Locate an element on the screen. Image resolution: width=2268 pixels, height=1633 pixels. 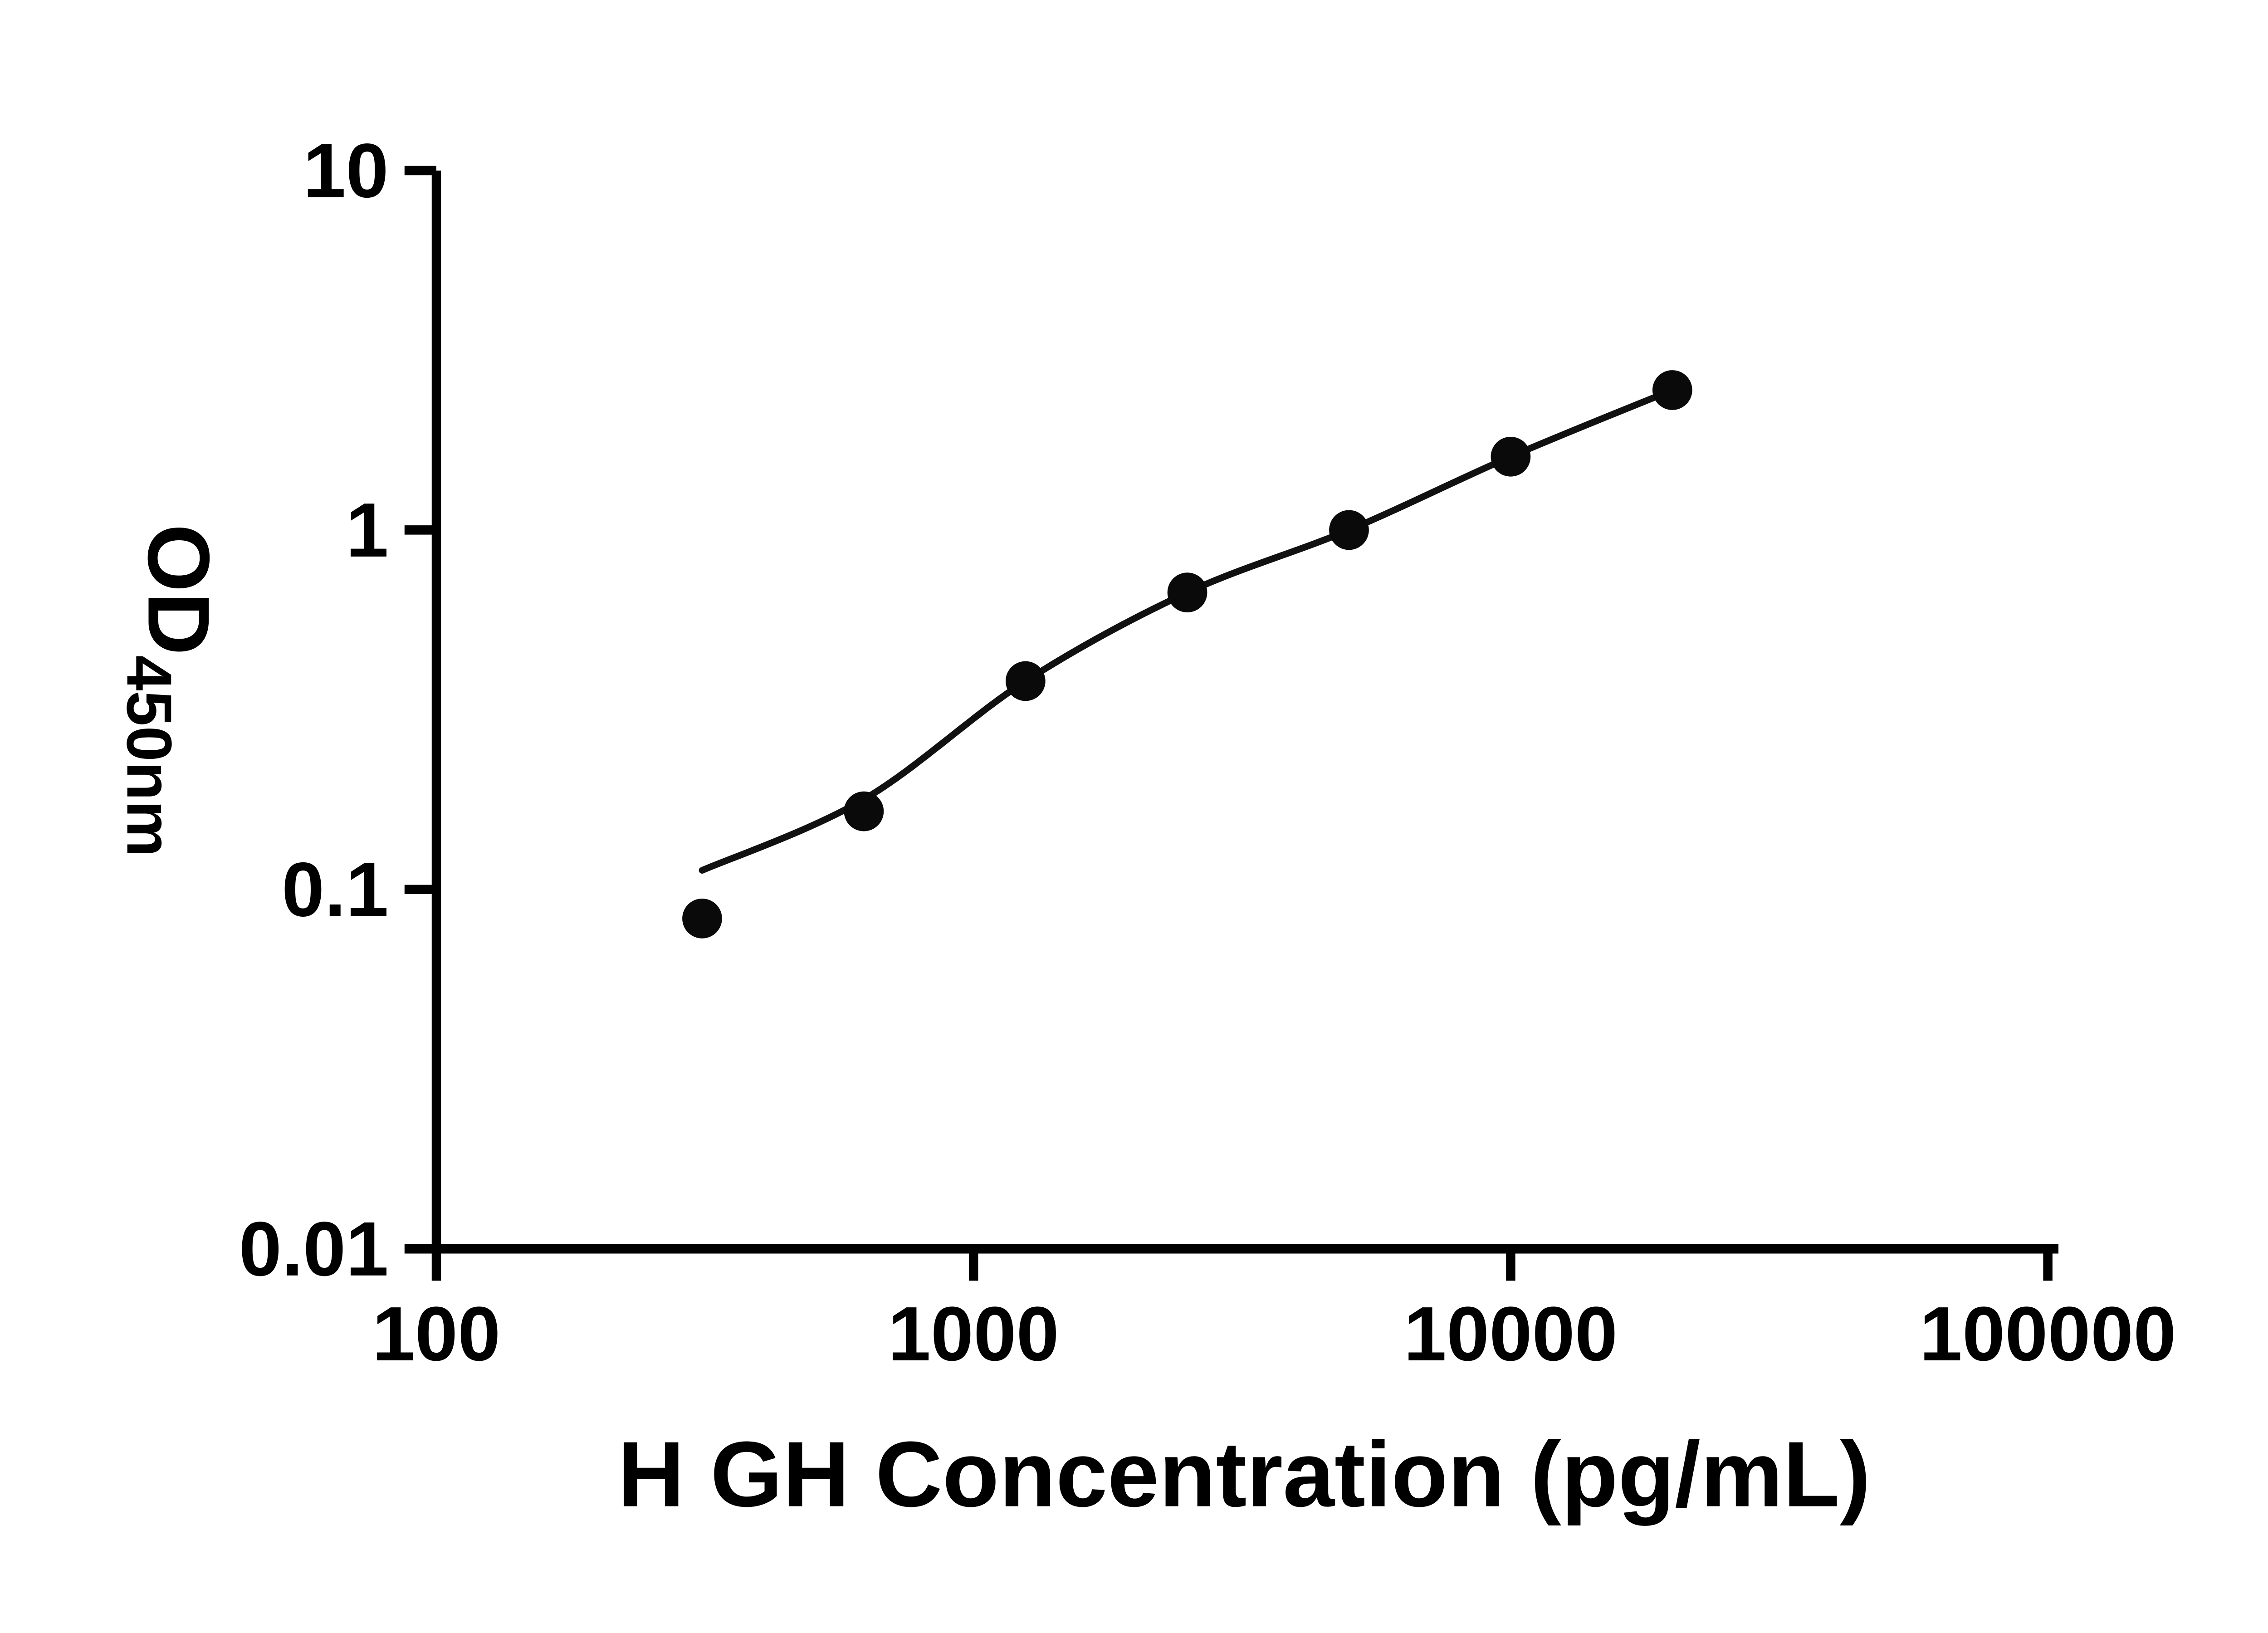
y-axis-title: OD450nm is located at coordinates (171, 690).